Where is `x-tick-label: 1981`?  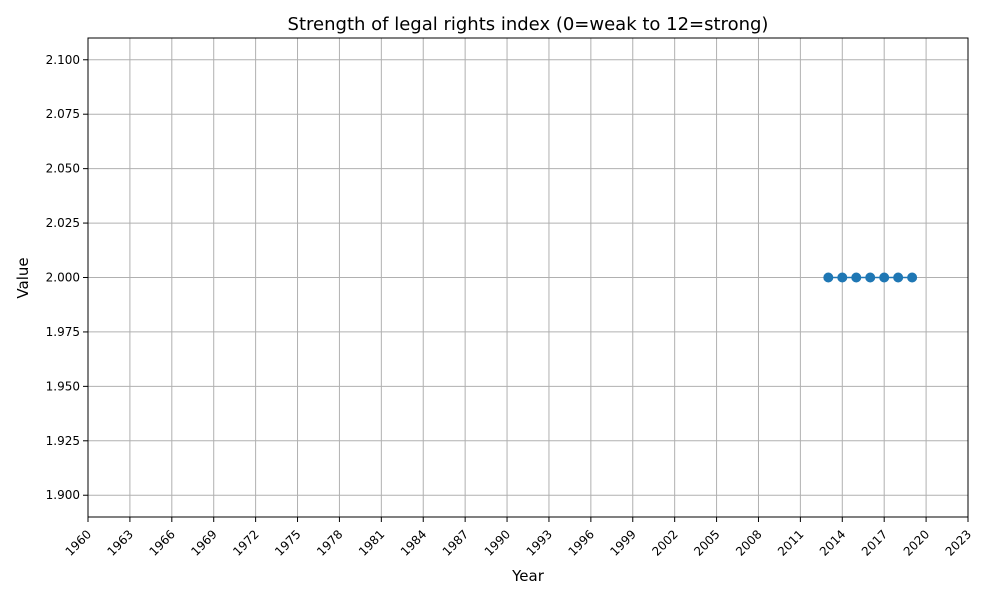 x-tick-label: 1981 is located at coordinates (371, 542).